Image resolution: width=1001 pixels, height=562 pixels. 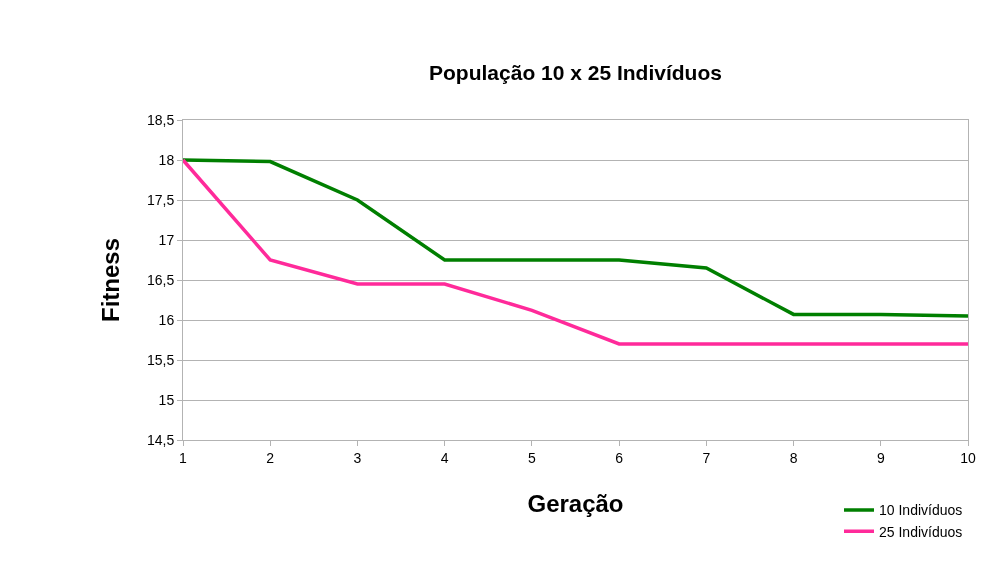 I want to click on x-axis-title: Geração, so click(x=575, y=504).